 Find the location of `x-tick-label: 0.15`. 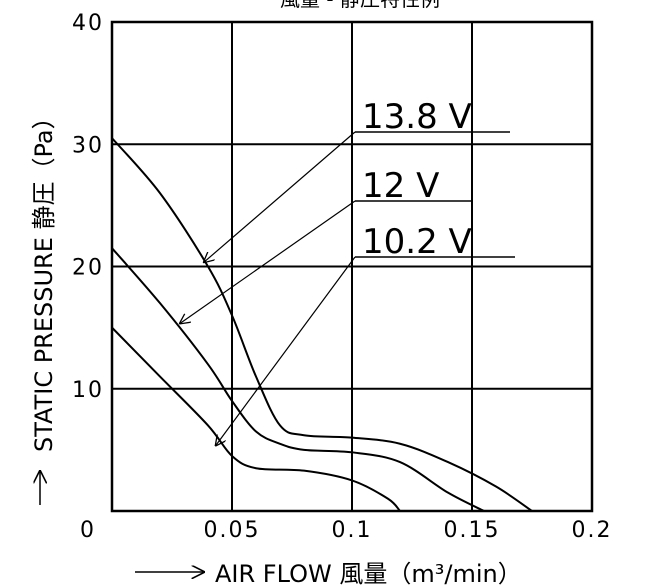

x-tick-label: 0.15 is located at coordinates (472, 530).